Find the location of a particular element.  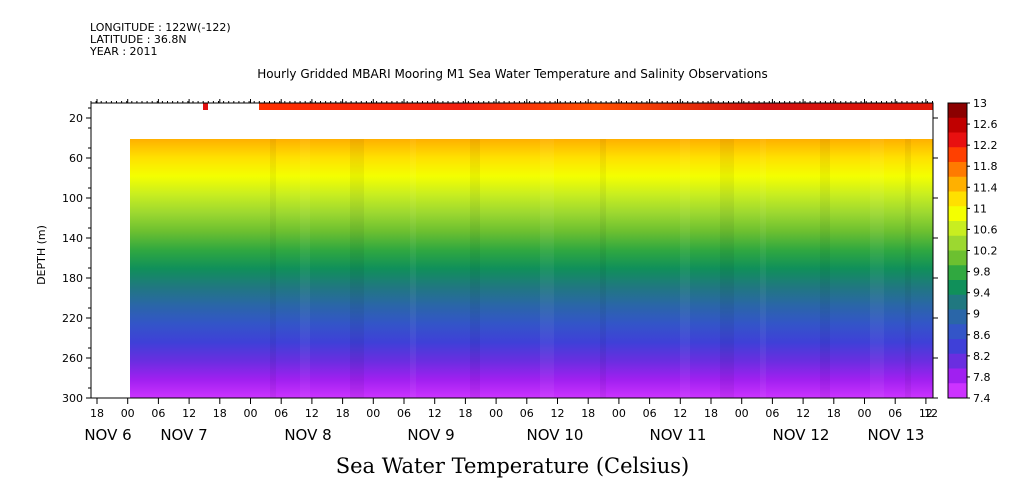

colorbar-label: 9.4 is located at coordinates (982, 293).